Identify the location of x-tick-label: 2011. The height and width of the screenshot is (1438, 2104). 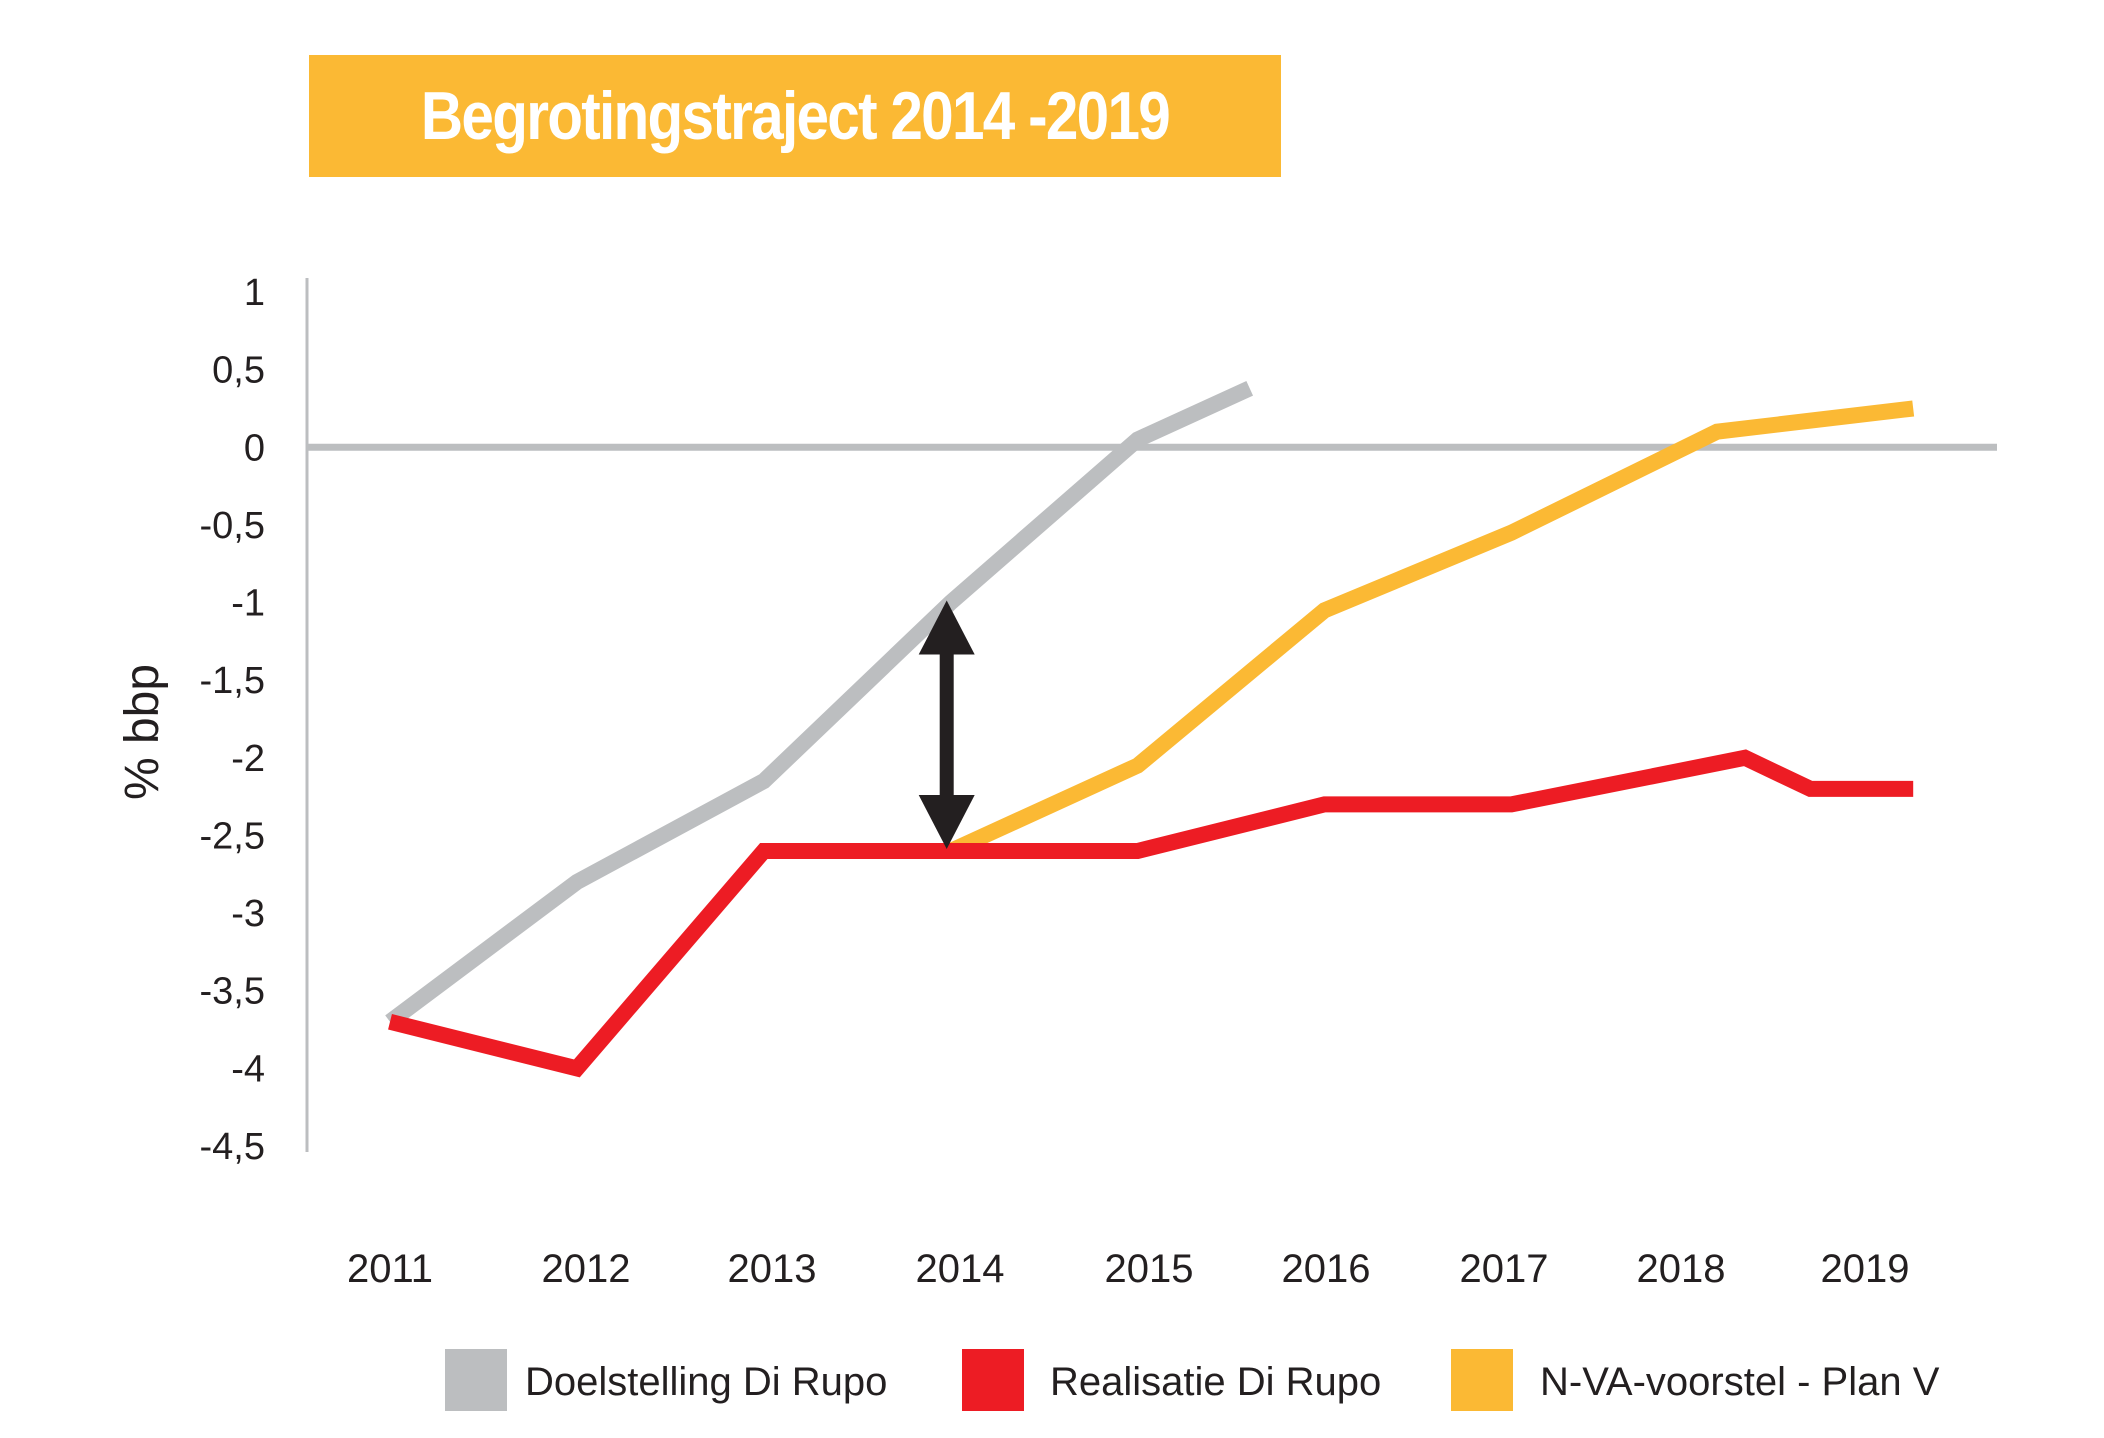
(390, 1269).